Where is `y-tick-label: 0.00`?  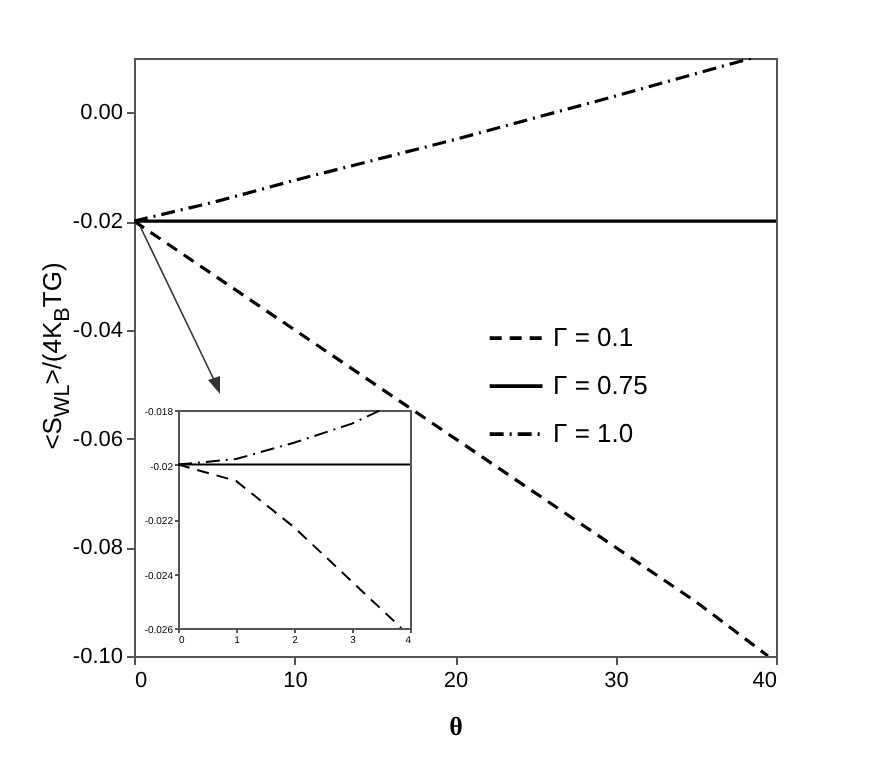 y-tick-label: 0.00 is located at coordinates (101, 113).